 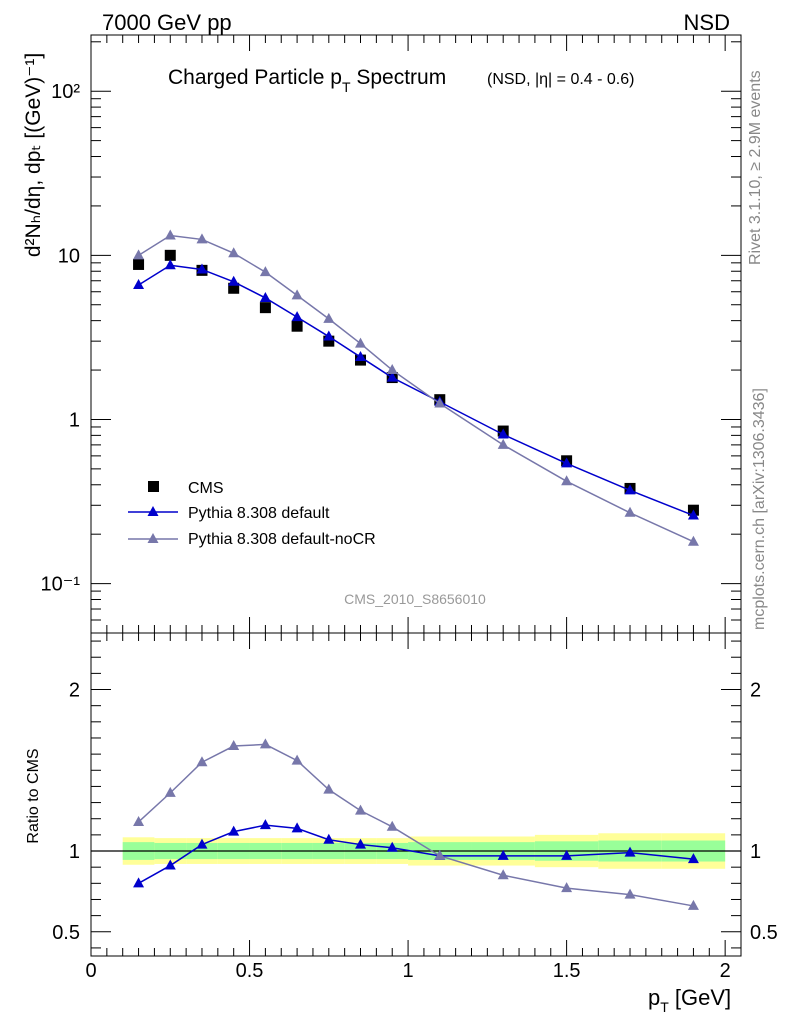 What do you see at coordinates (250, 971) in the screenshot?
I see `x-tick-label: 0.5` at bounding box center [250, 971].